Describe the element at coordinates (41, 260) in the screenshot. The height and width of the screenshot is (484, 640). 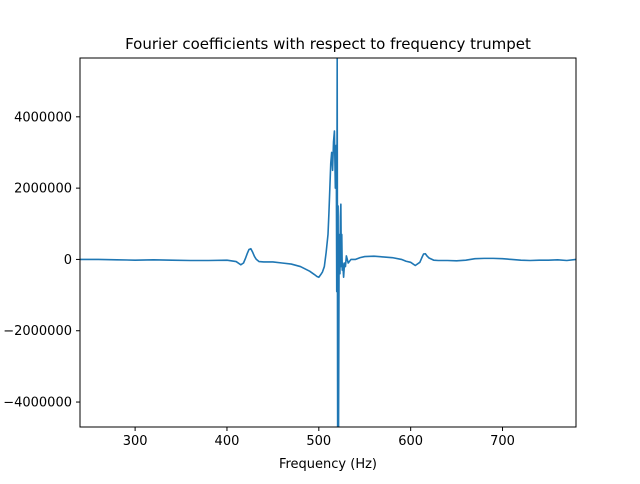
I see `y-axis: −4000000 −2000000 0 2000000 4000000` at that location.